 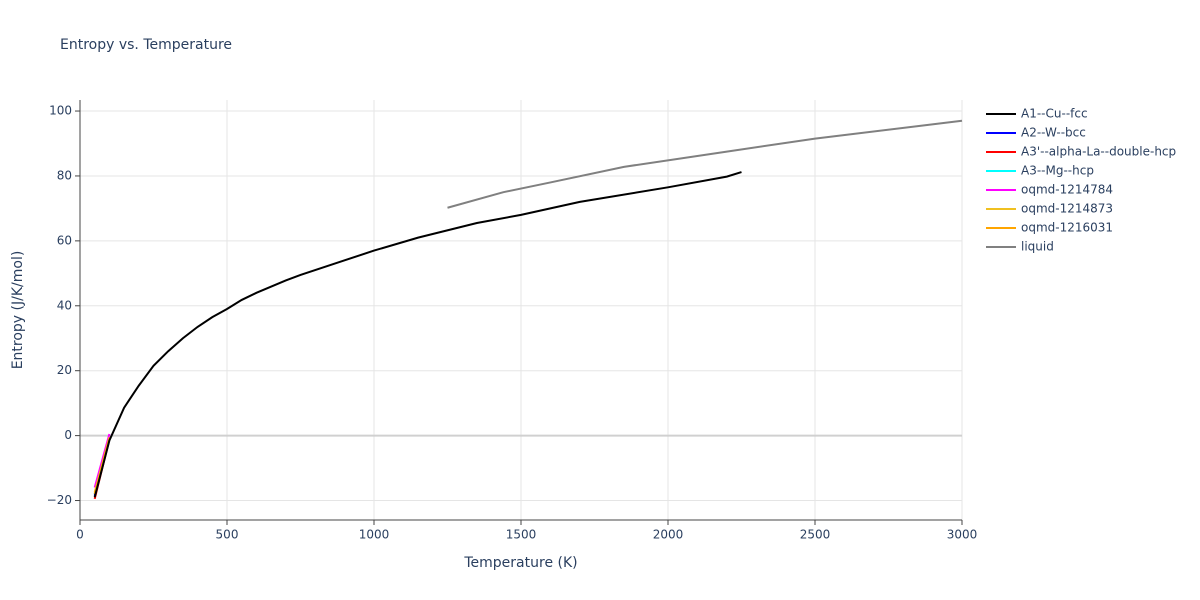 I want to click on legend-label: A3--Mg--hcp, so click(x=1057, y=171).